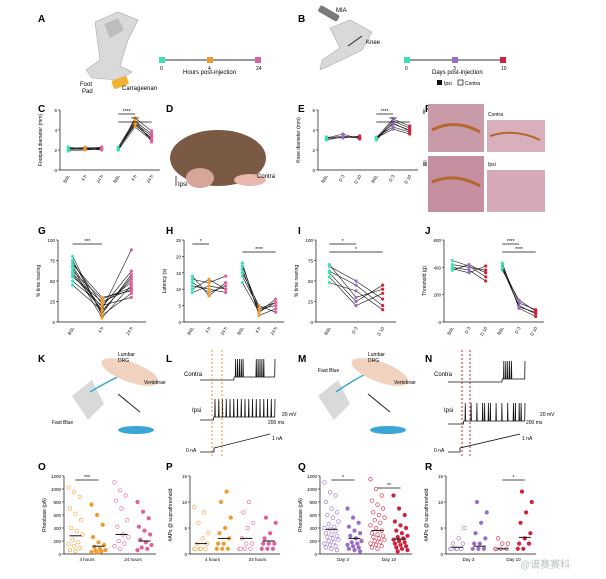  What do you see at coordinates (169, 231) in the screenshot?
I see `panel-letter-h: H` at bounding box center [169, 231].